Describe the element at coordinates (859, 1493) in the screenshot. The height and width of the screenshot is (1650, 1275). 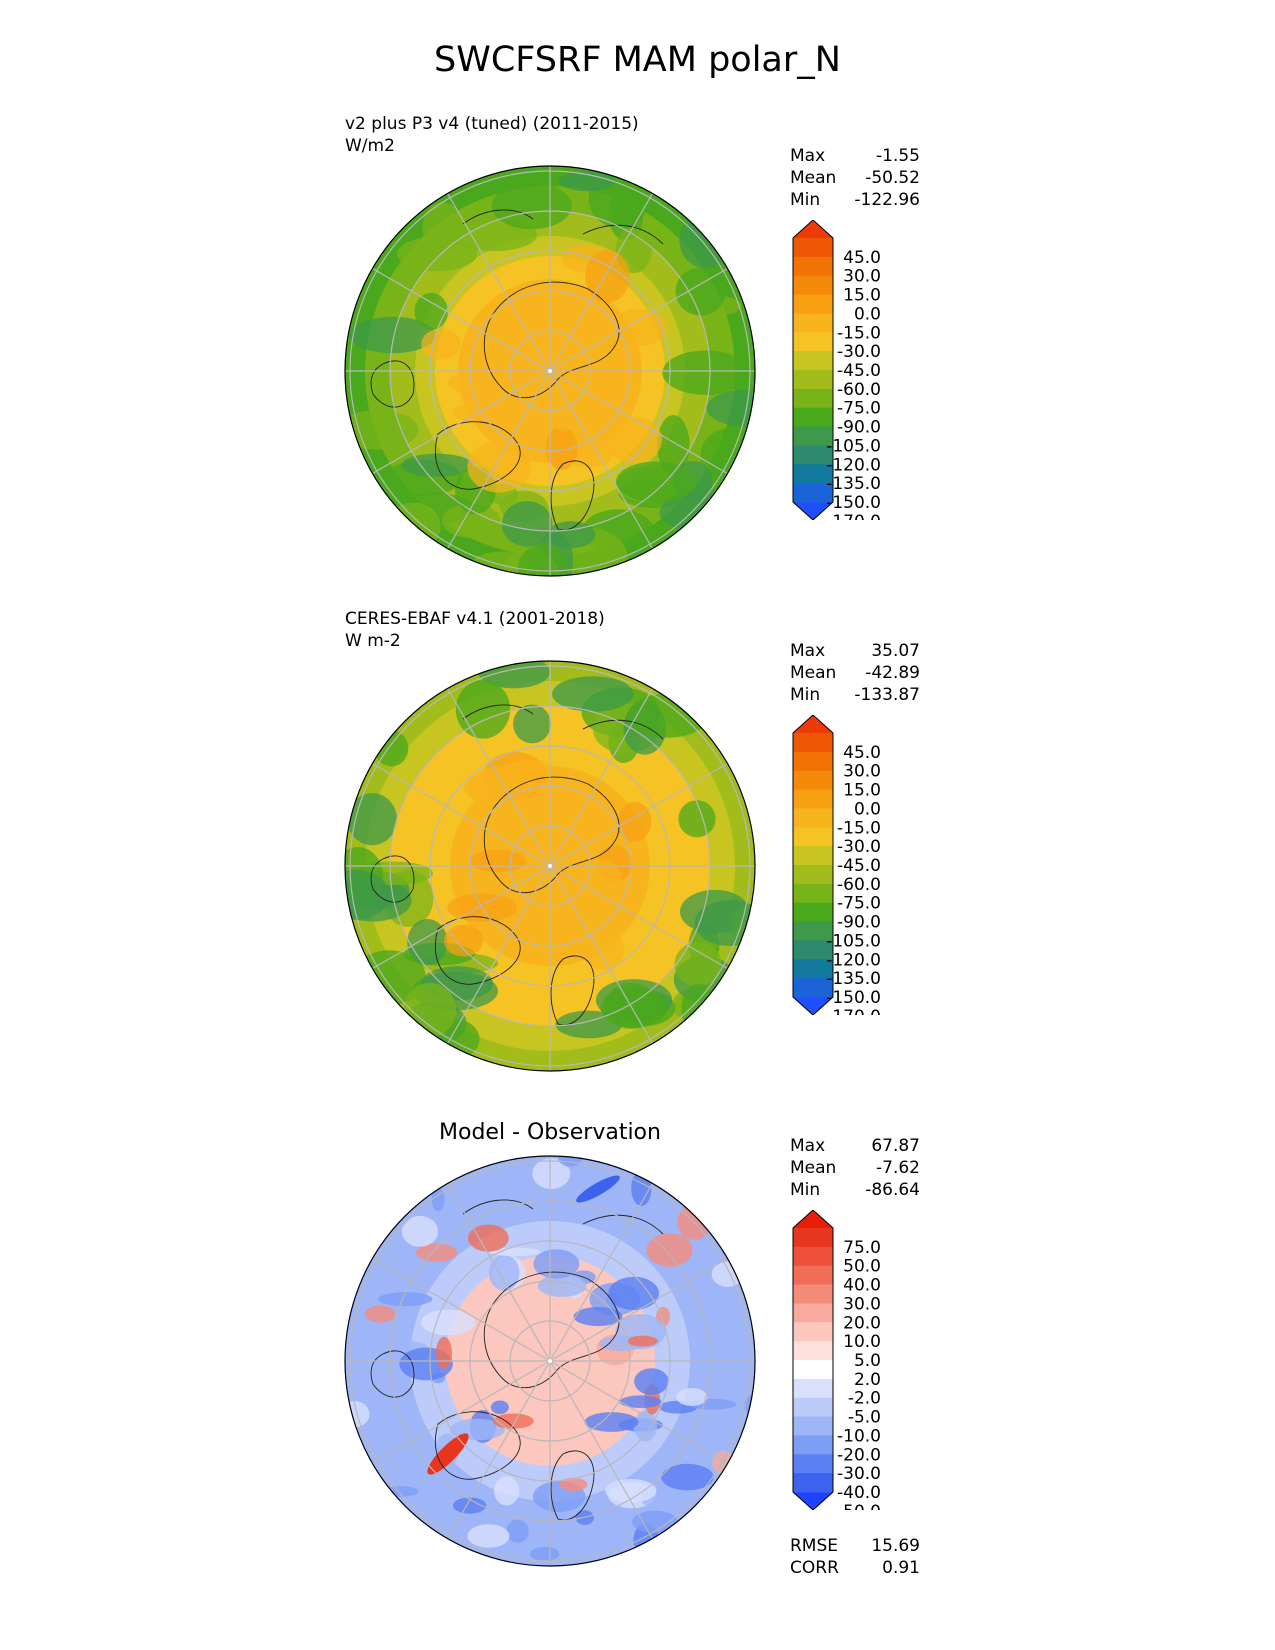
I see `colorbar-tick-label: -40.0` at that location.